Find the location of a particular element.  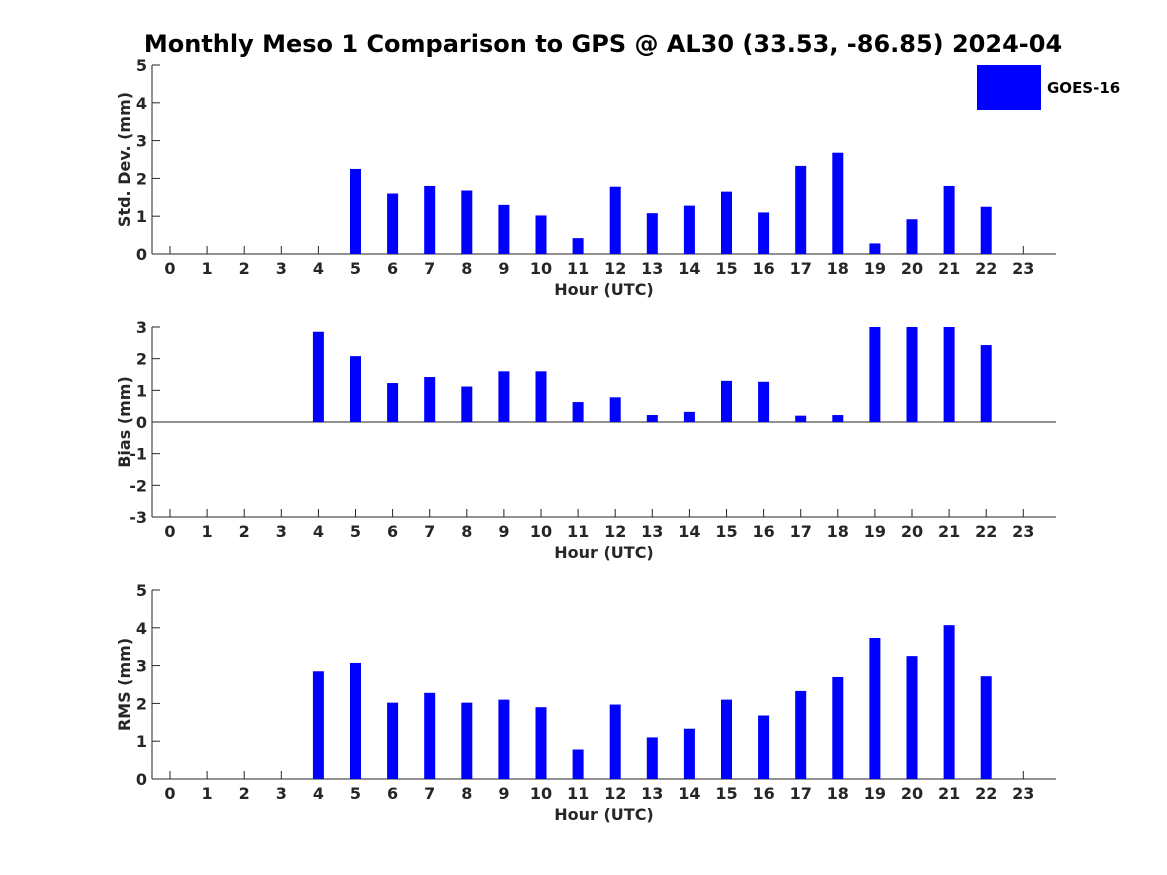

y-axis-label: RMS (mm) is located at coordinates (124, 684).